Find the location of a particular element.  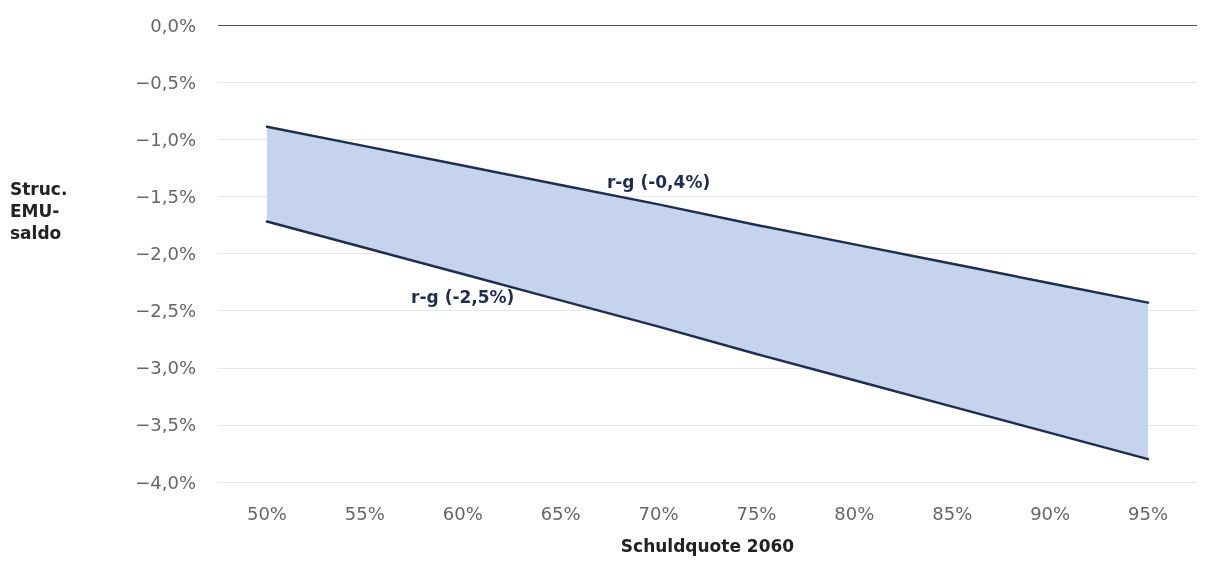

x-tick-label: 75% is located at coordinates (756, 513).